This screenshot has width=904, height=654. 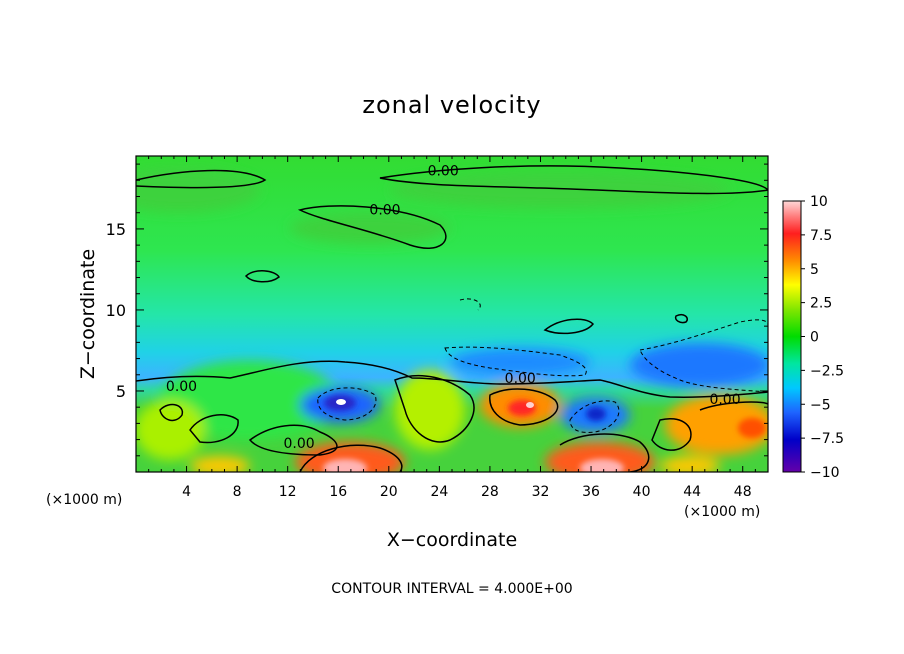 I want to click on colorbar-tick-label: −7.5, so click(x=827, y=439).